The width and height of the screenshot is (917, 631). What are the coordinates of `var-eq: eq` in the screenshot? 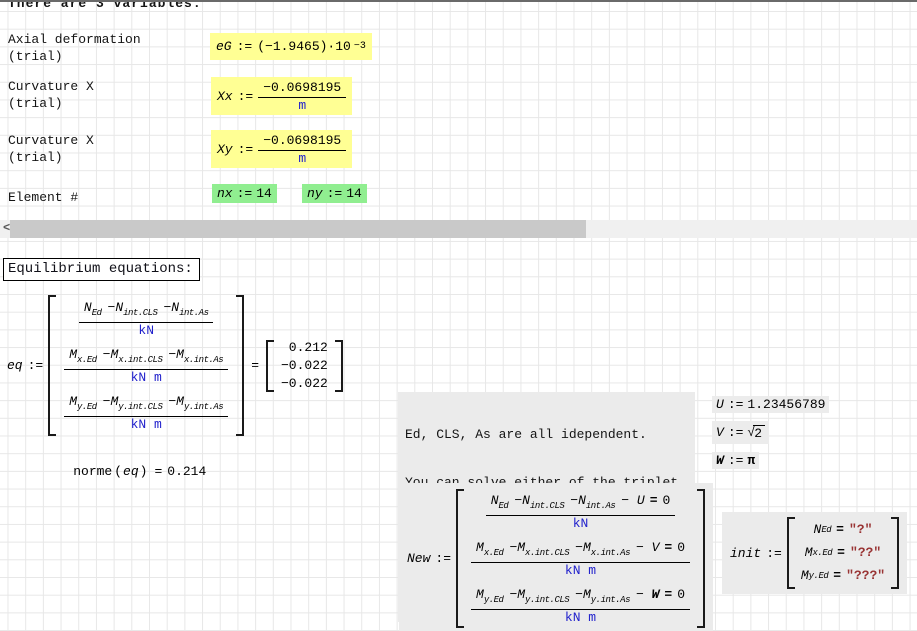 It's located at (15, 365).